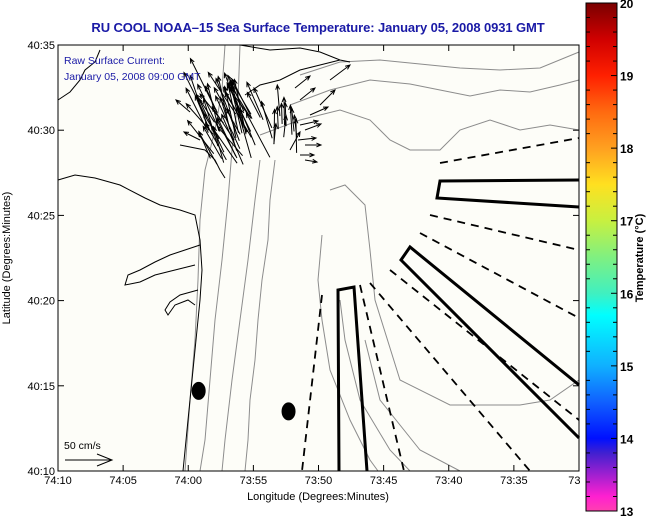 Image resolution: width=651 pixels, height=518 pixels. I want to click on y-tick-label: 40:35, so click(41, 46).